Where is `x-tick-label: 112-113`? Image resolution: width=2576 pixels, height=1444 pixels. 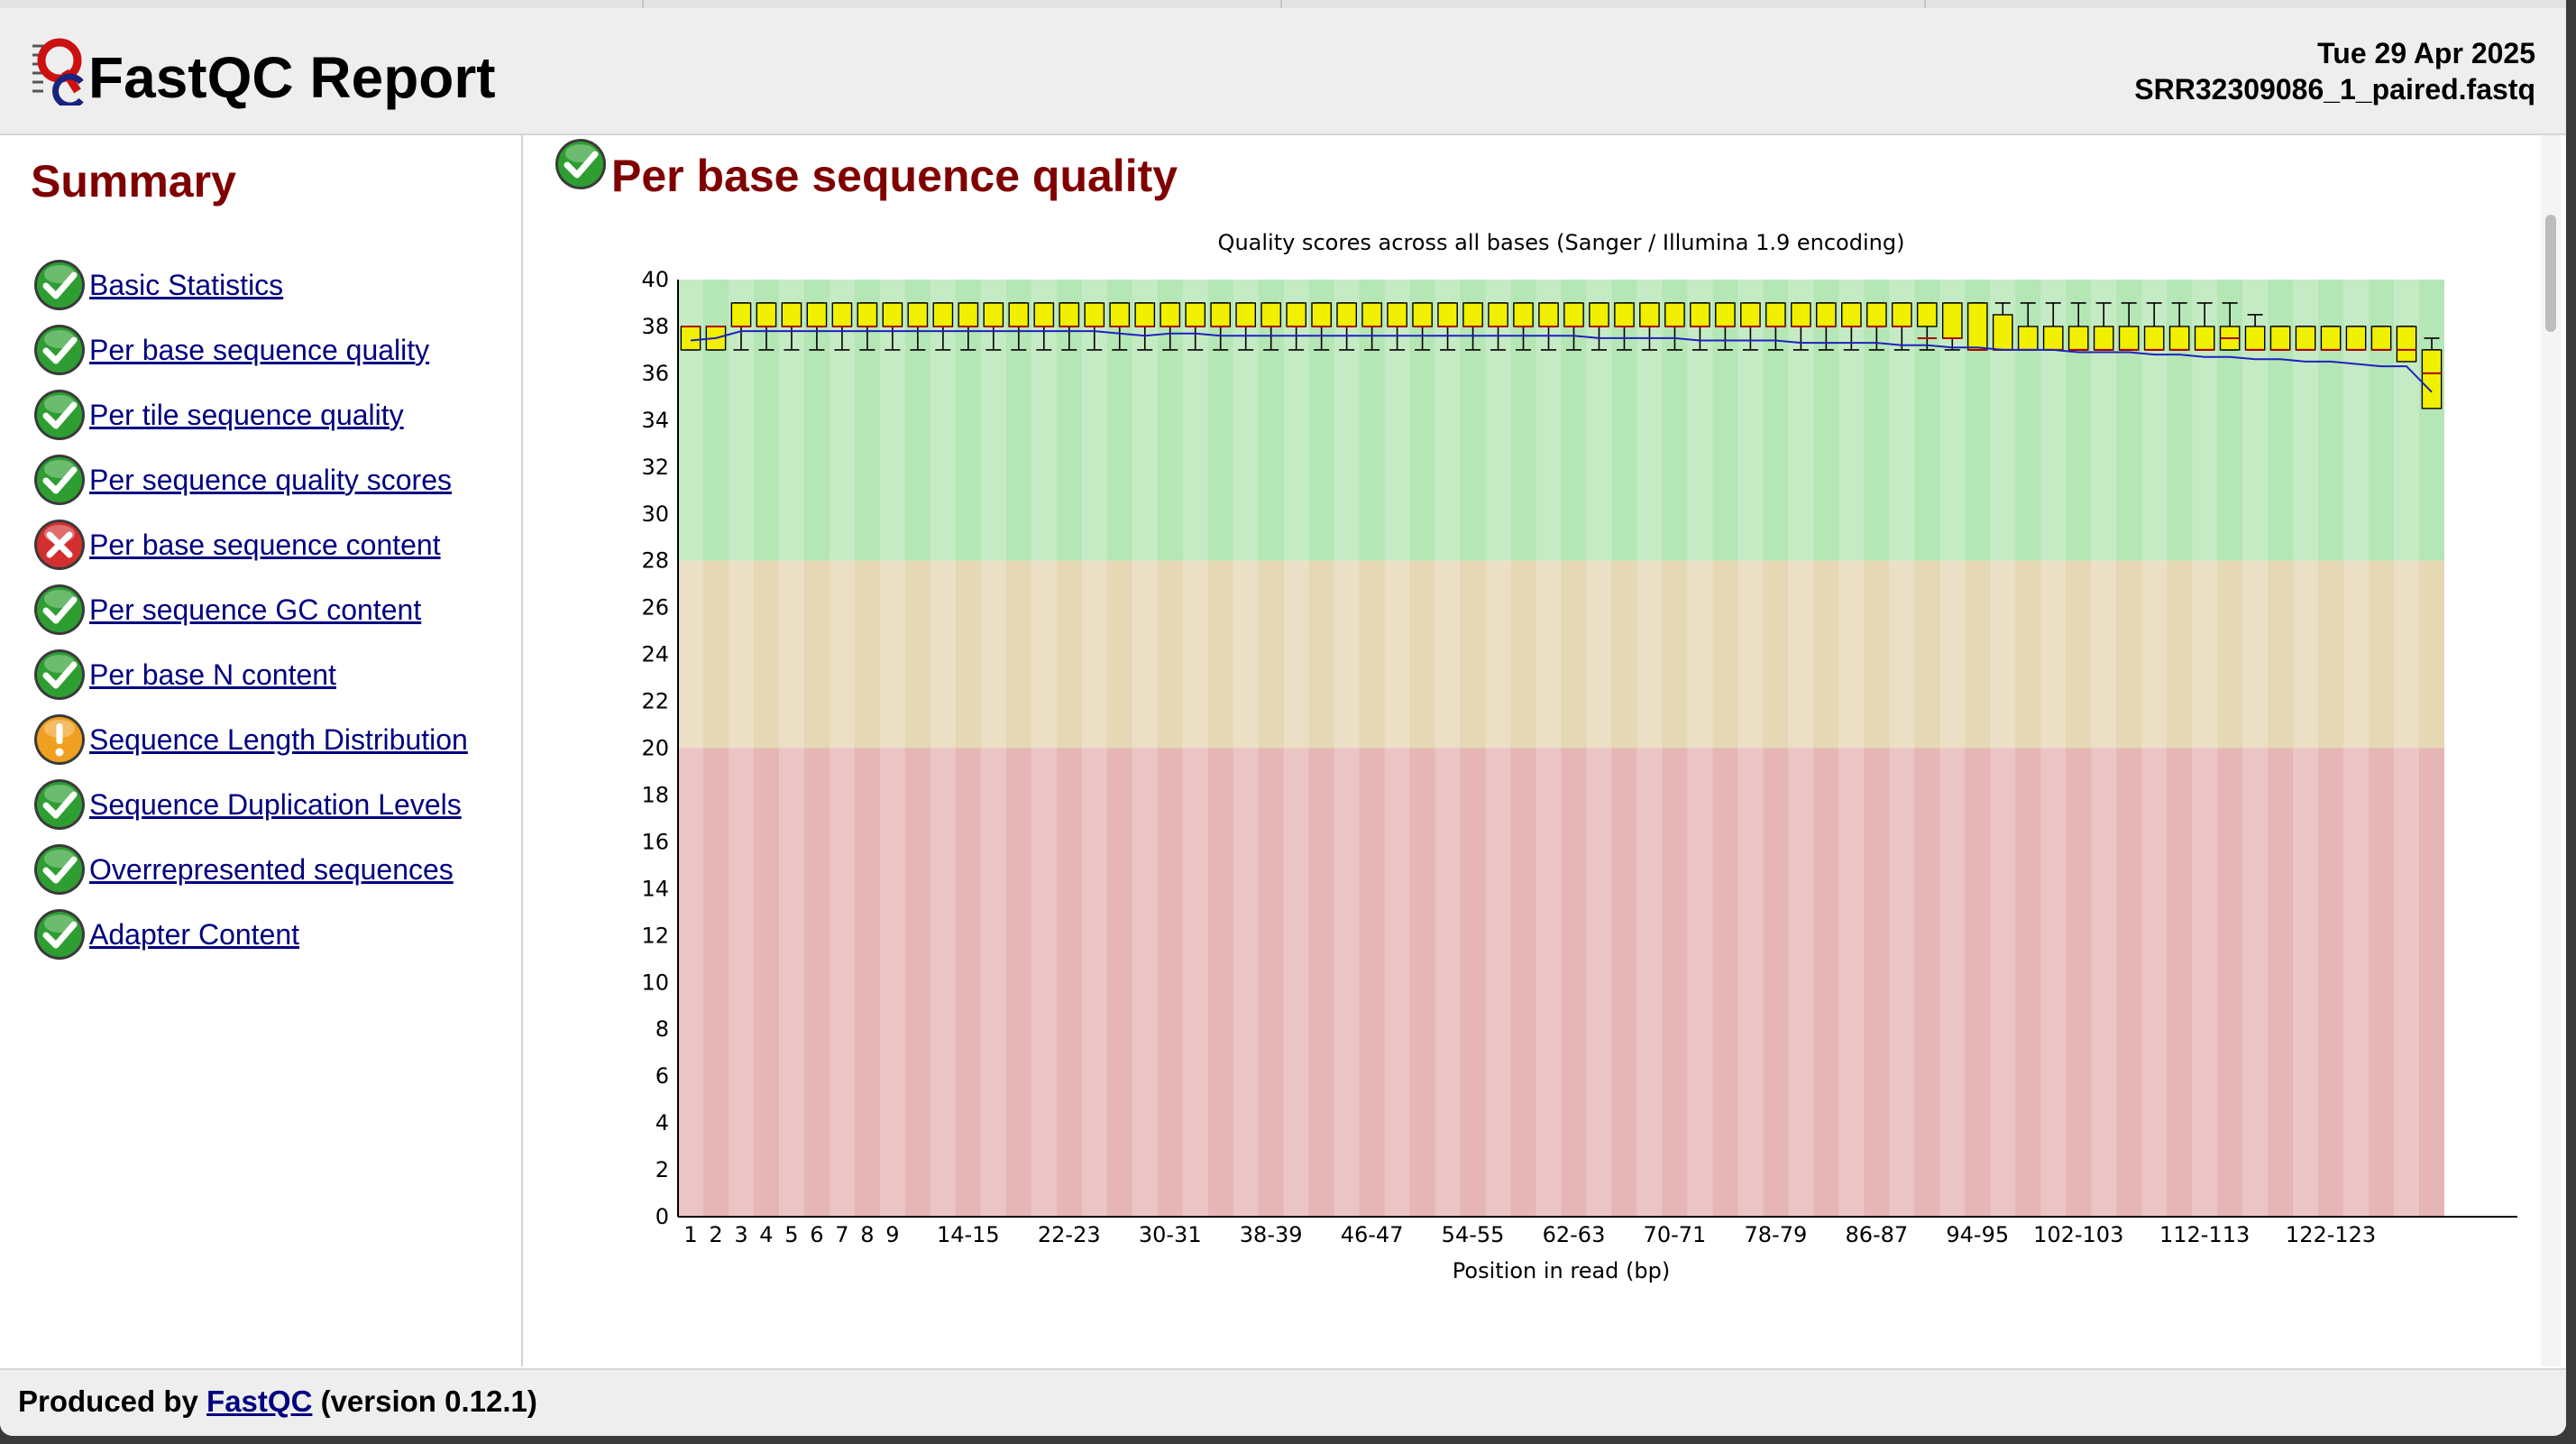
x-tick-label: 112-113 is located at coordinates (2204, 1234).